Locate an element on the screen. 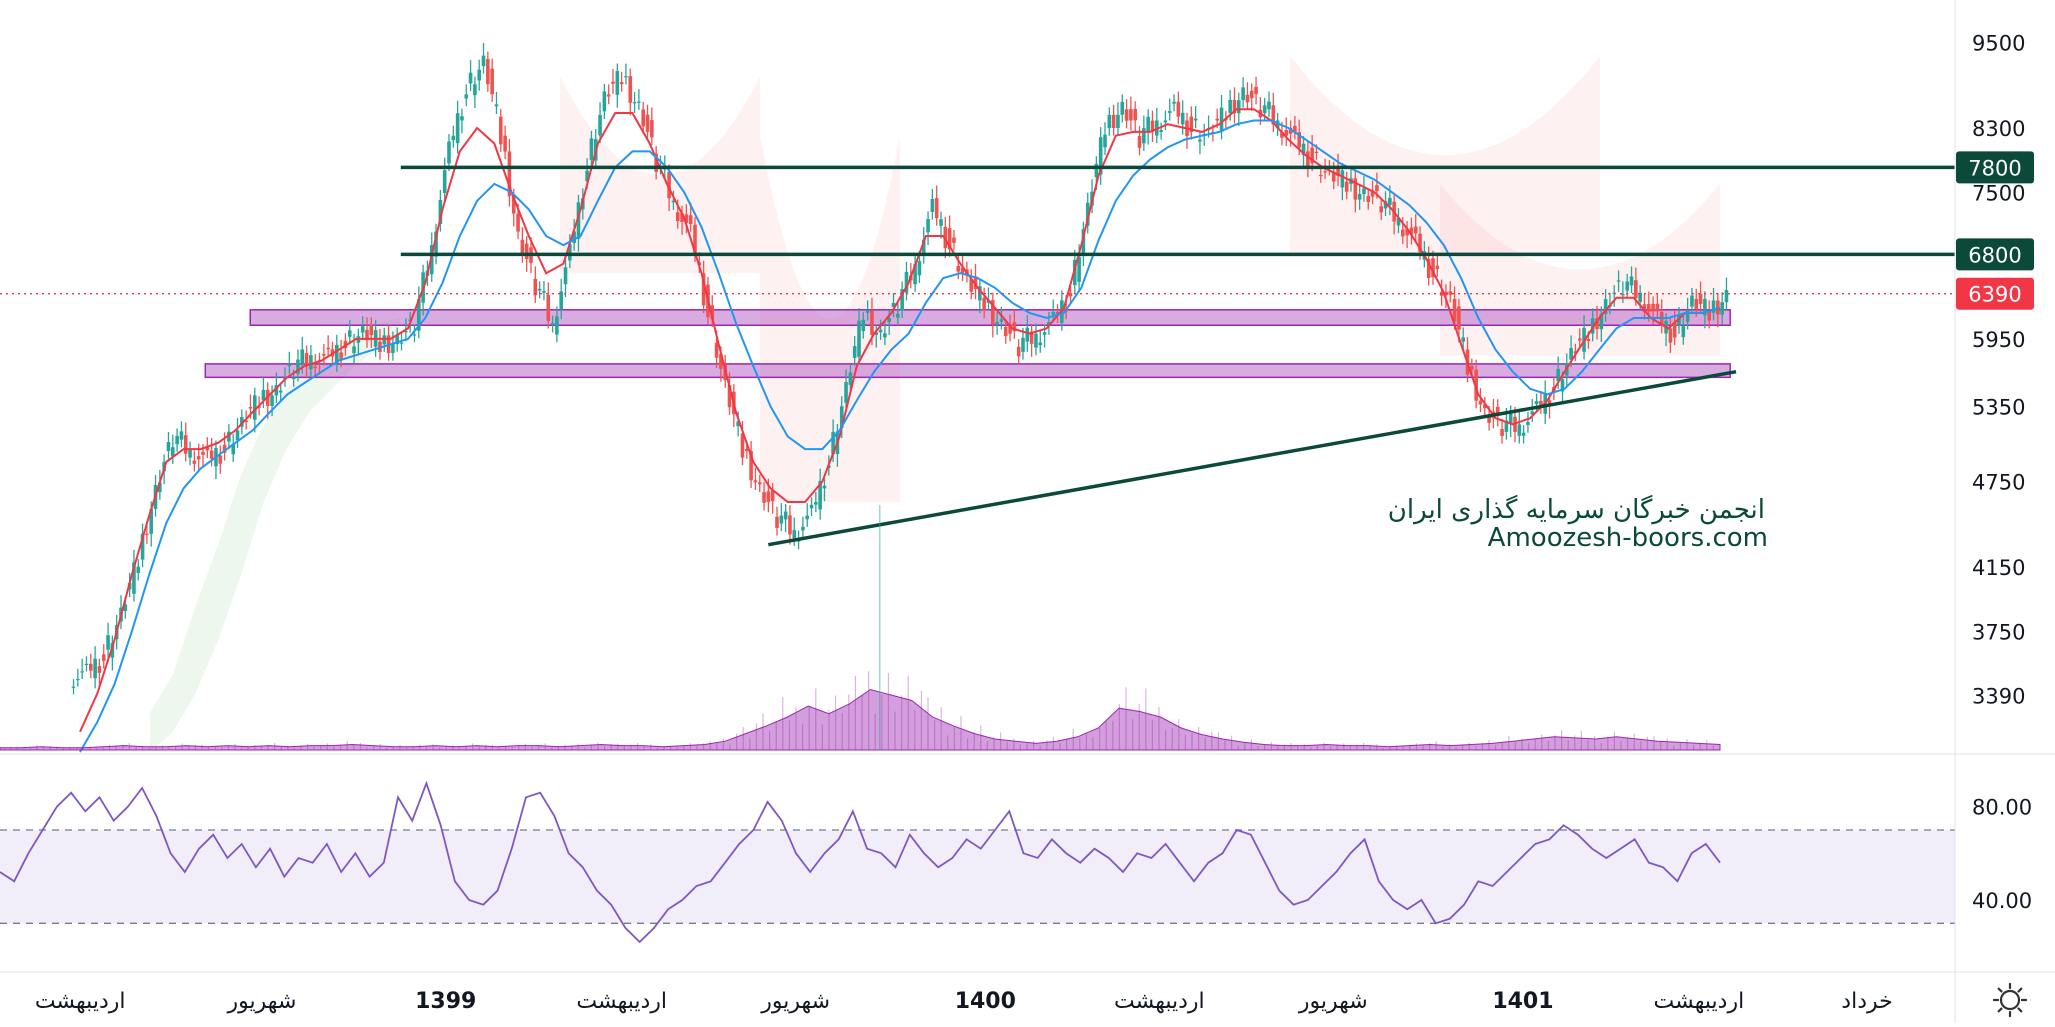 The height and width of the screenshot is (1027, 2055). price-tick-label: 5950 is located at coordinates (1998, 340).